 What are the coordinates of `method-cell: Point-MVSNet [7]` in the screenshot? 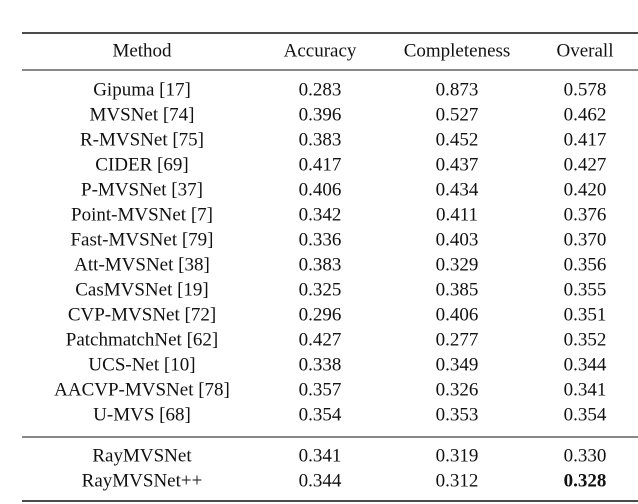 It's located at (142, 214).